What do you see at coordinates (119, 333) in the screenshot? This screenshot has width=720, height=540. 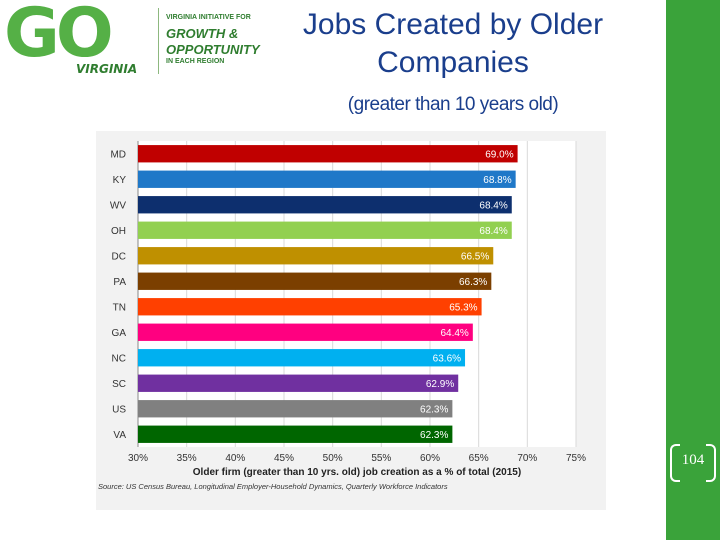 I see `y-category-label: GA` at bounding box center [119, 333].